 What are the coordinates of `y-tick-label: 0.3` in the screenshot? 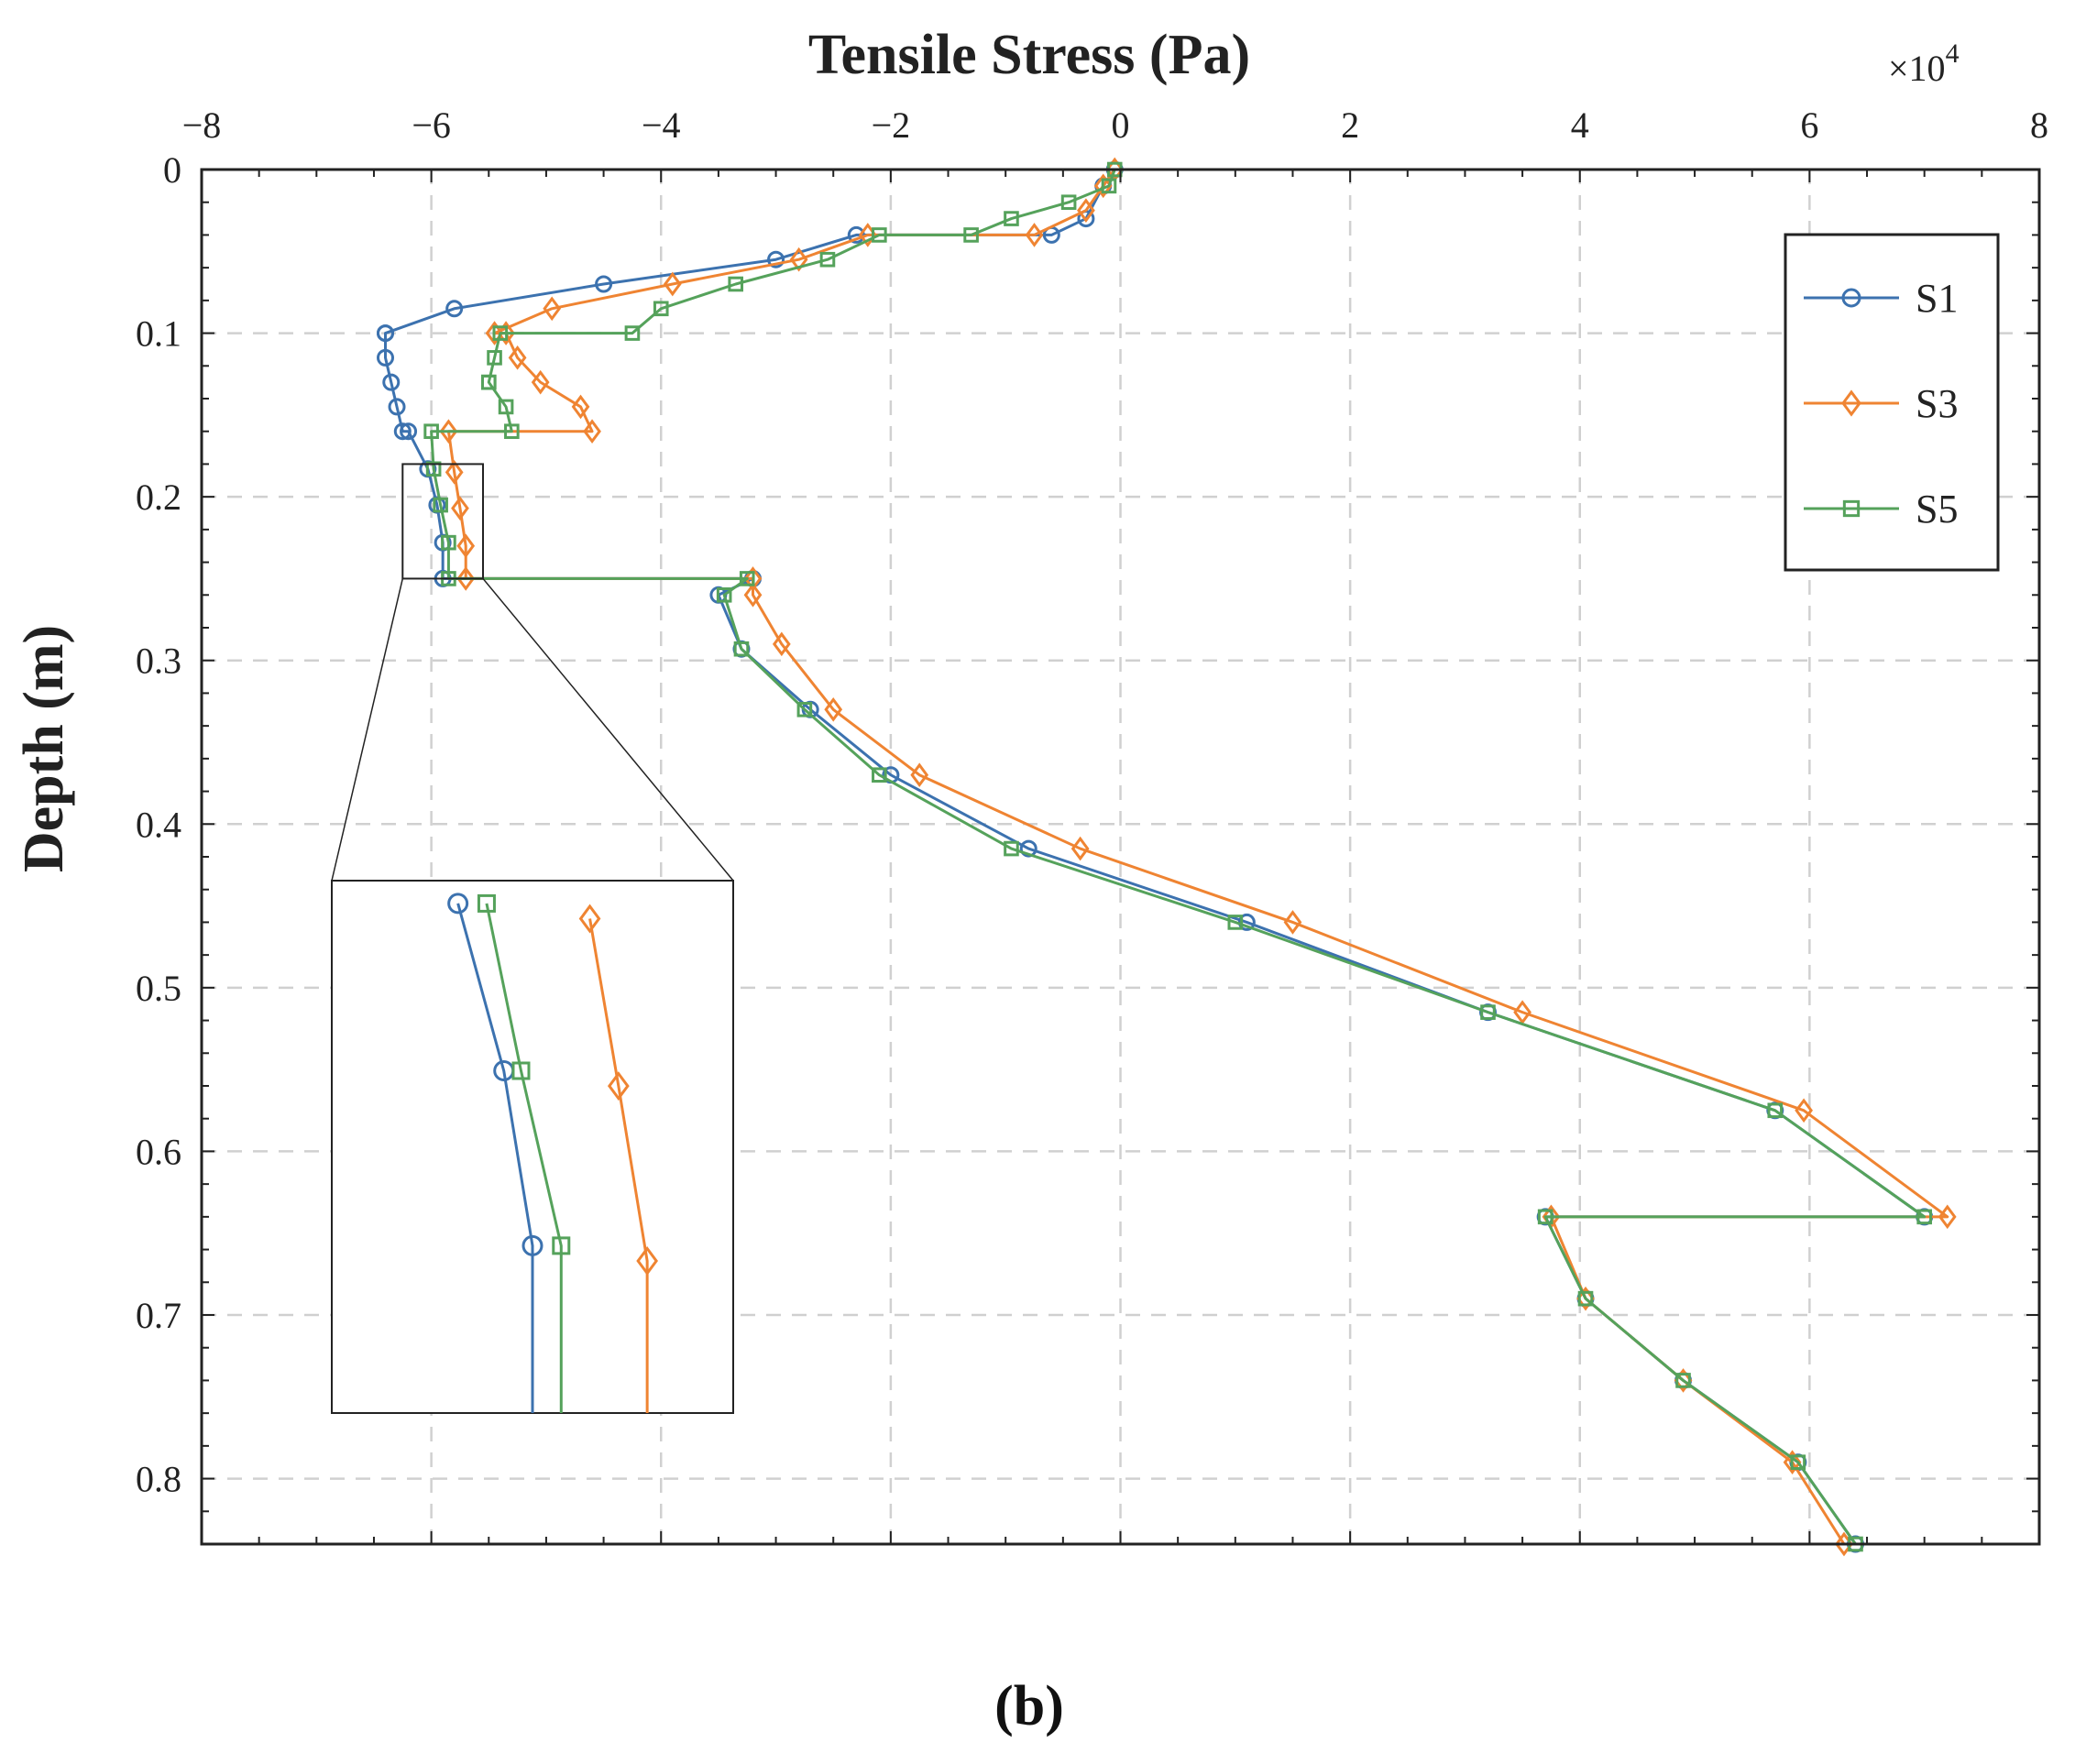 It's located at (158, 661).